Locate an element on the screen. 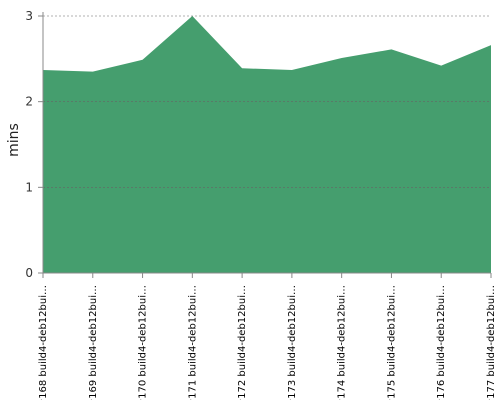 Image resolution: width=500 pixels, height=400 pixels. y-tick-label: 0 is located at coordinates (29, 273).